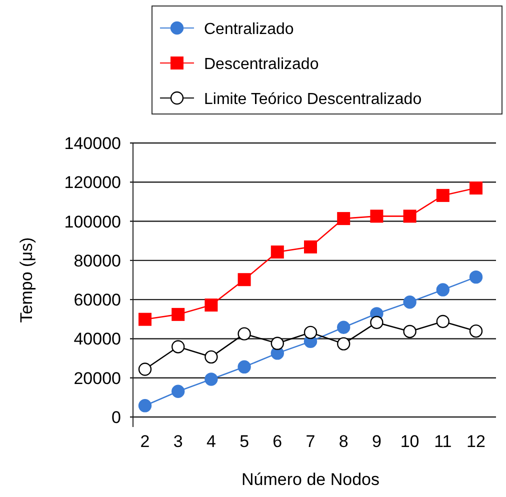 Image resolution: width=506 pixels, height=497 pixels. Describe the element at coordinates (245, 441) in the screenshot. I see `x-tick-label: 5` at that location.